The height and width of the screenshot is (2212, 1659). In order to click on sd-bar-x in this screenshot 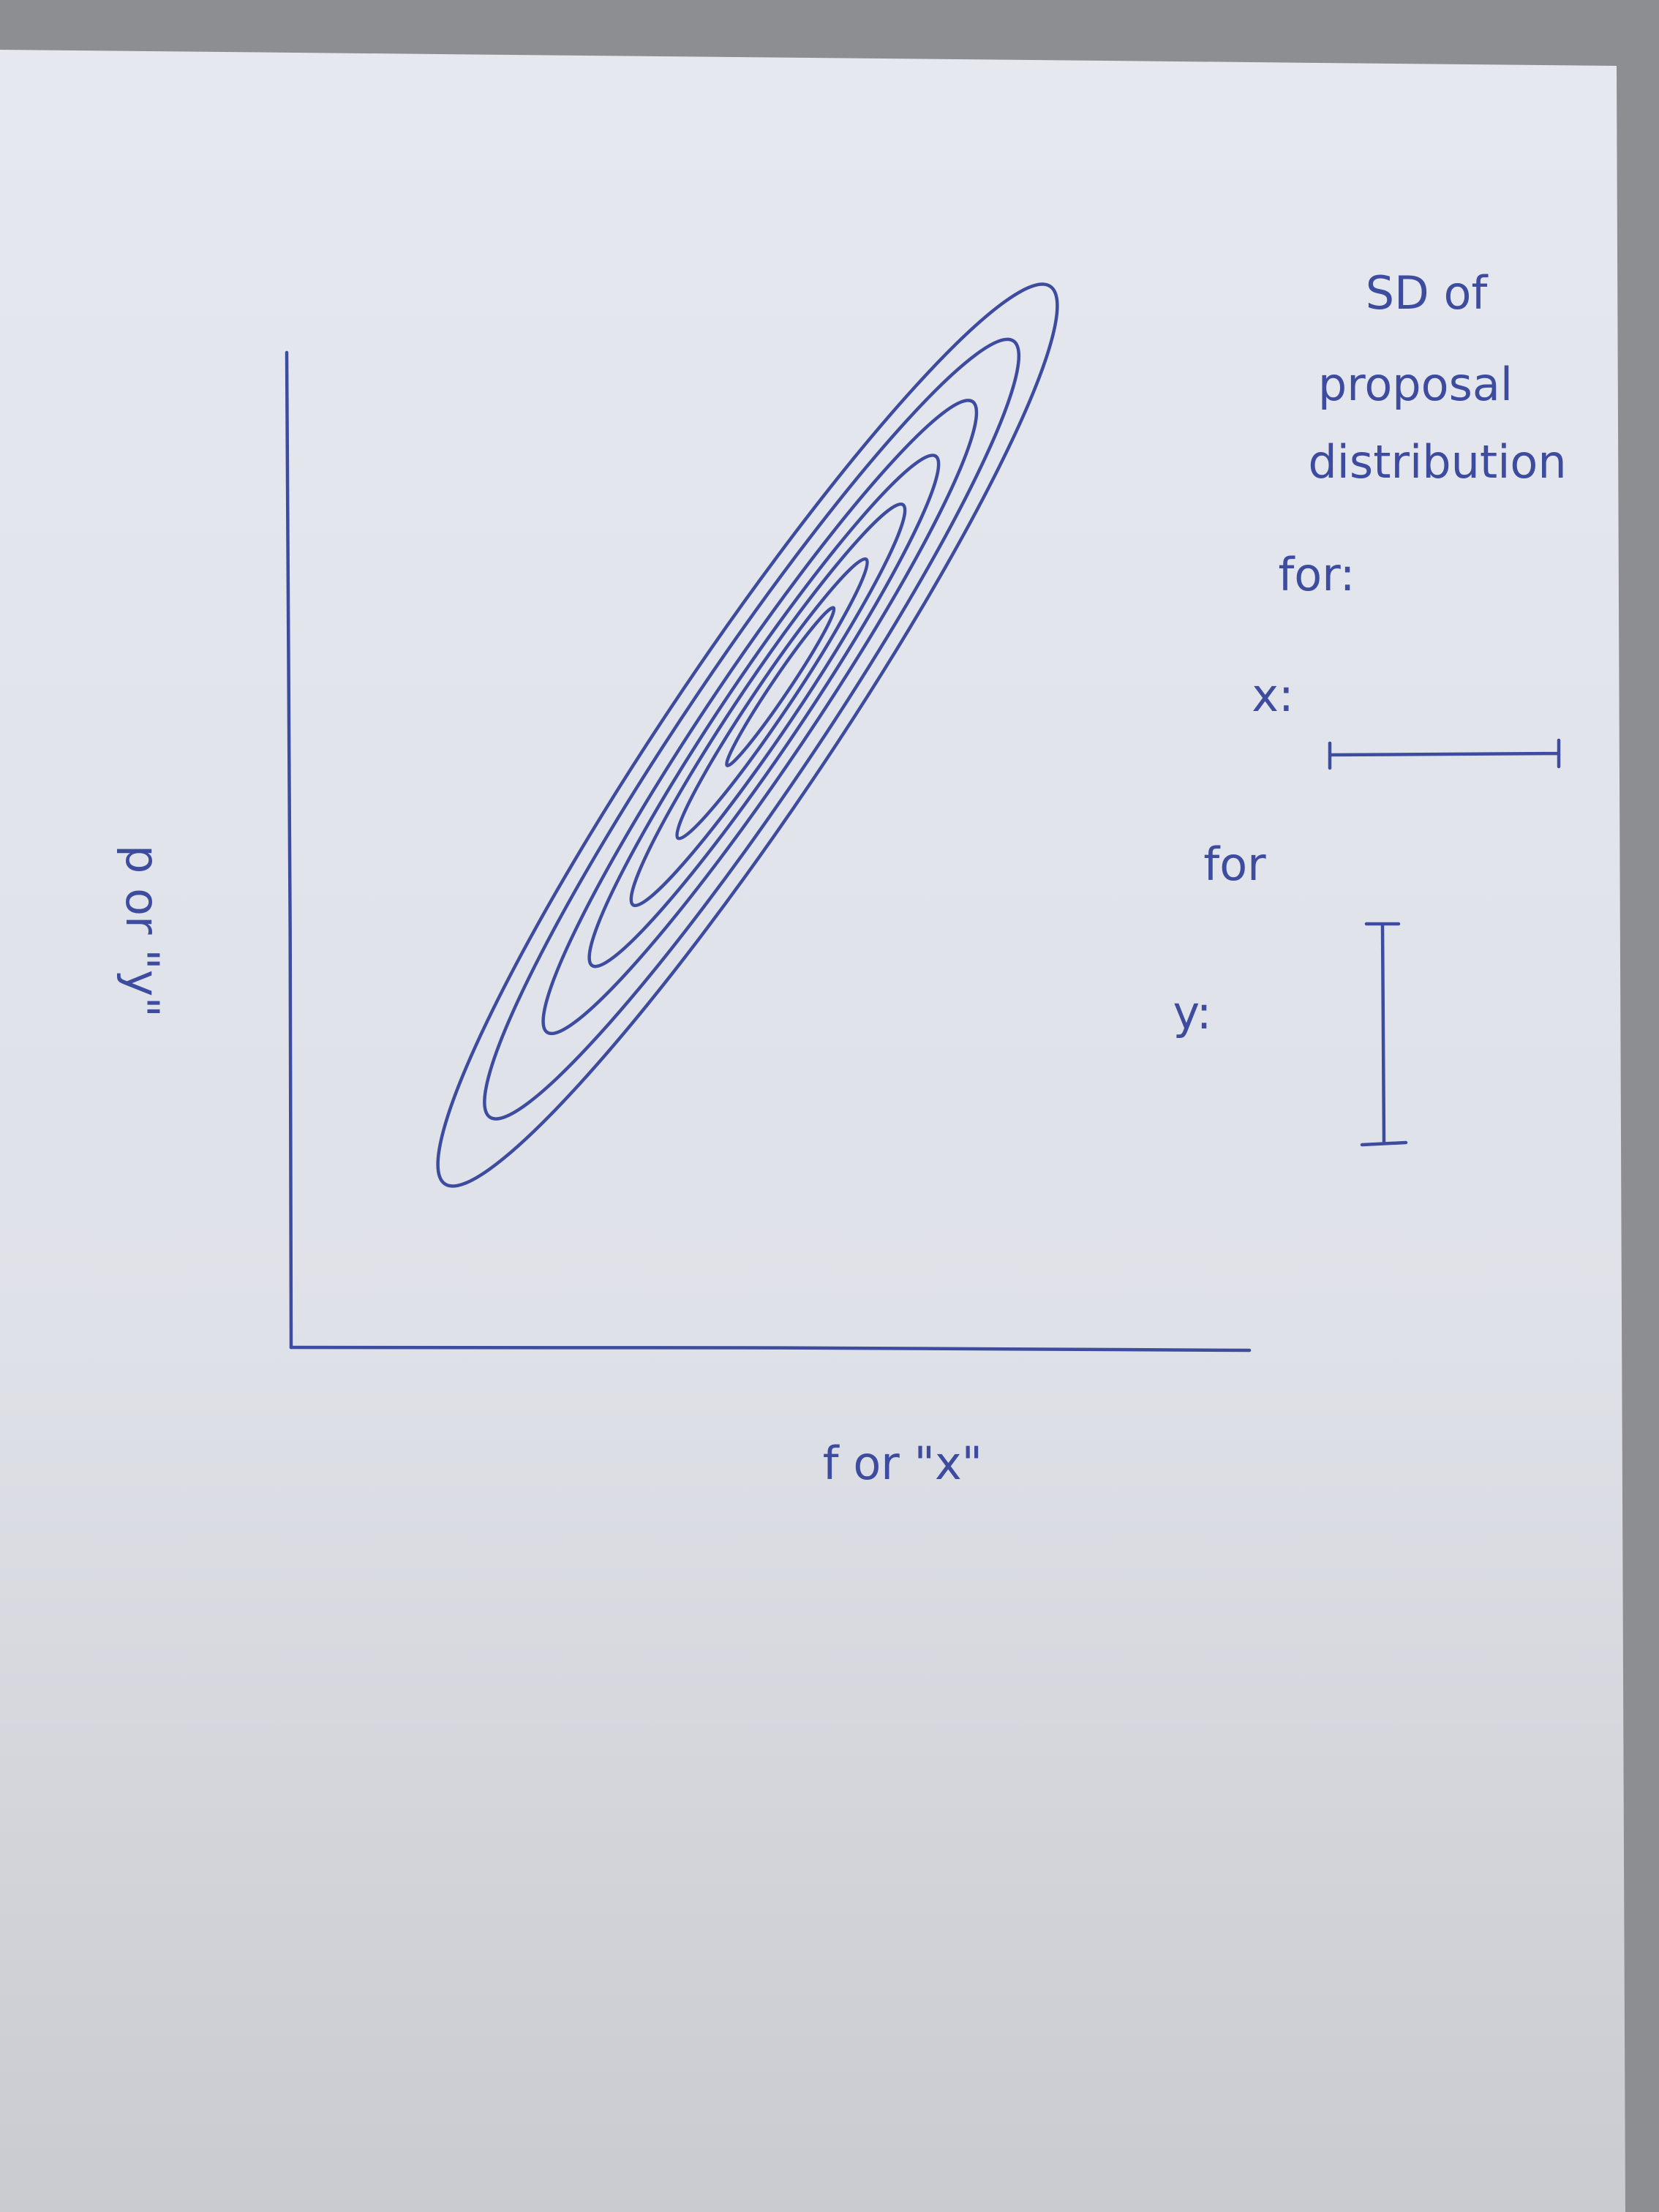, I will do `click(1444, 754)`.